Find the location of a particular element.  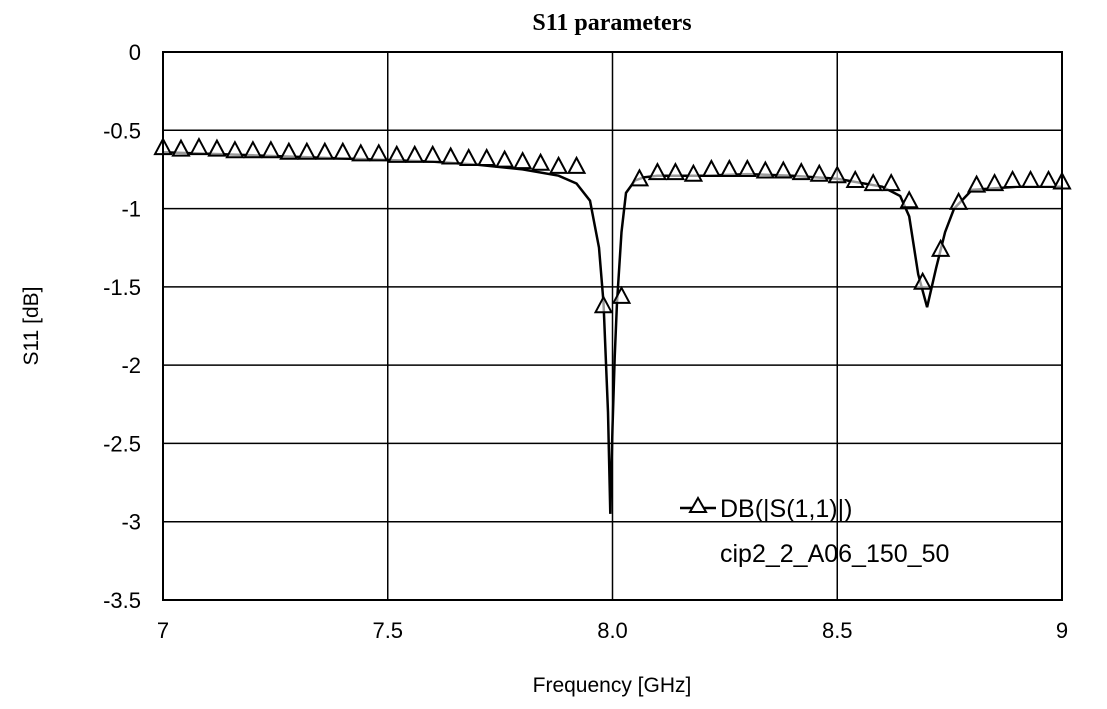

legend-entry-1: DB(|S(1,1)|) is located at coordinates (786, 509).